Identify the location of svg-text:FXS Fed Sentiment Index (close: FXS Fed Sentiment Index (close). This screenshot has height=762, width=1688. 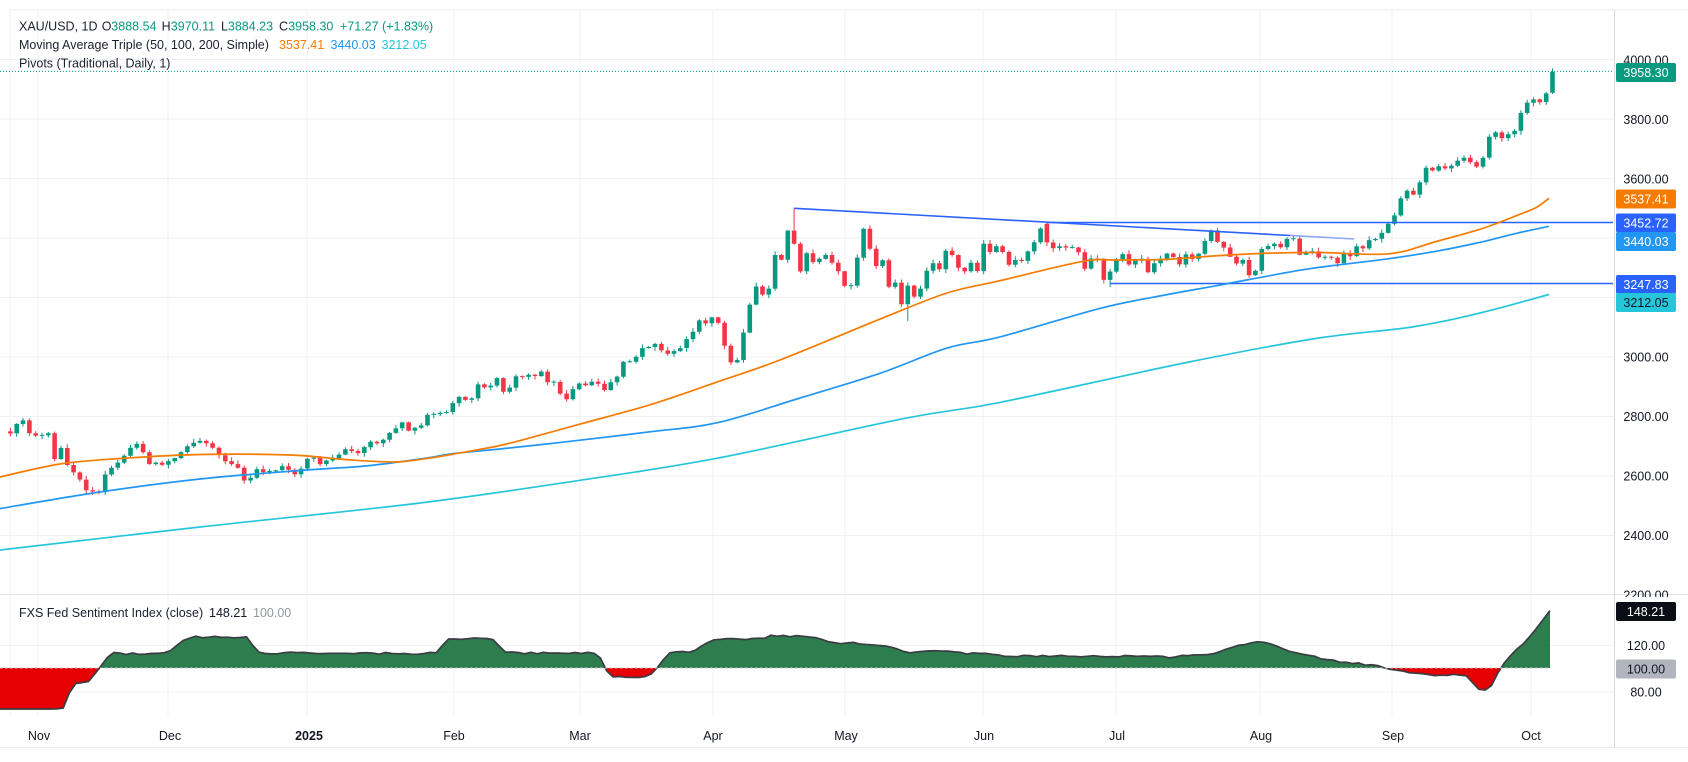
(111, 613).